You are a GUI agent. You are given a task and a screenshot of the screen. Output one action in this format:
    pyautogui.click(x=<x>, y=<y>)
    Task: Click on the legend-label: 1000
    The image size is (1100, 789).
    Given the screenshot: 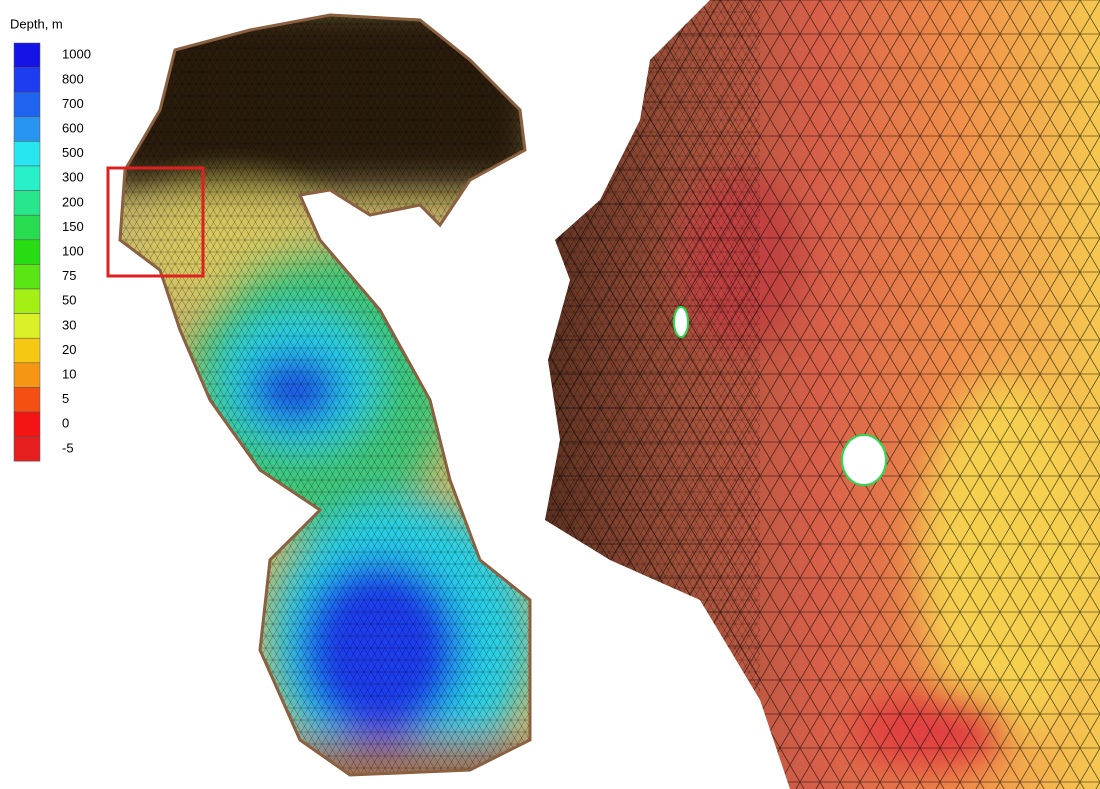 What is the action you would take?
    pyautogui.click(x=76, y=54)
    